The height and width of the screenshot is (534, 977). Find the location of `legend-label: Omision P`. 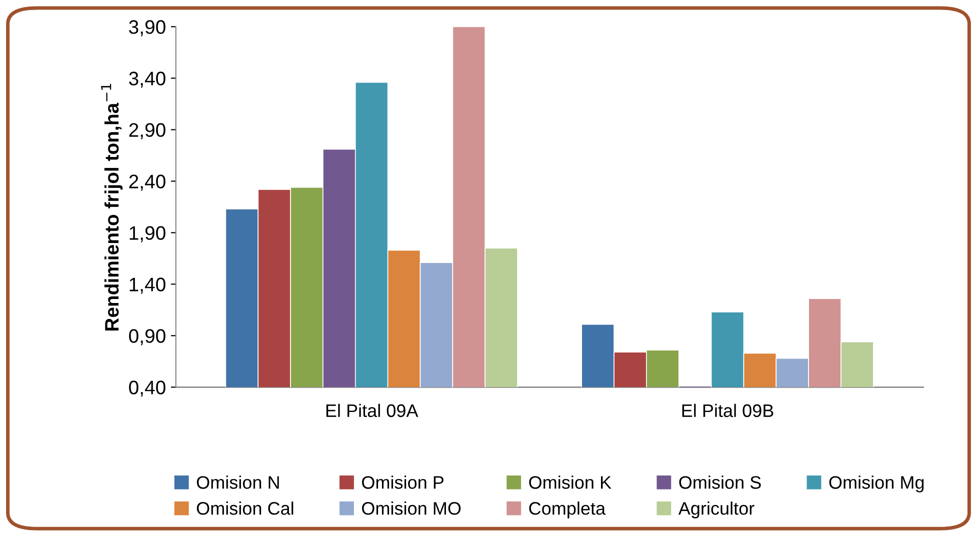

legend-label: Omision P is located at coordinates (403, 482).